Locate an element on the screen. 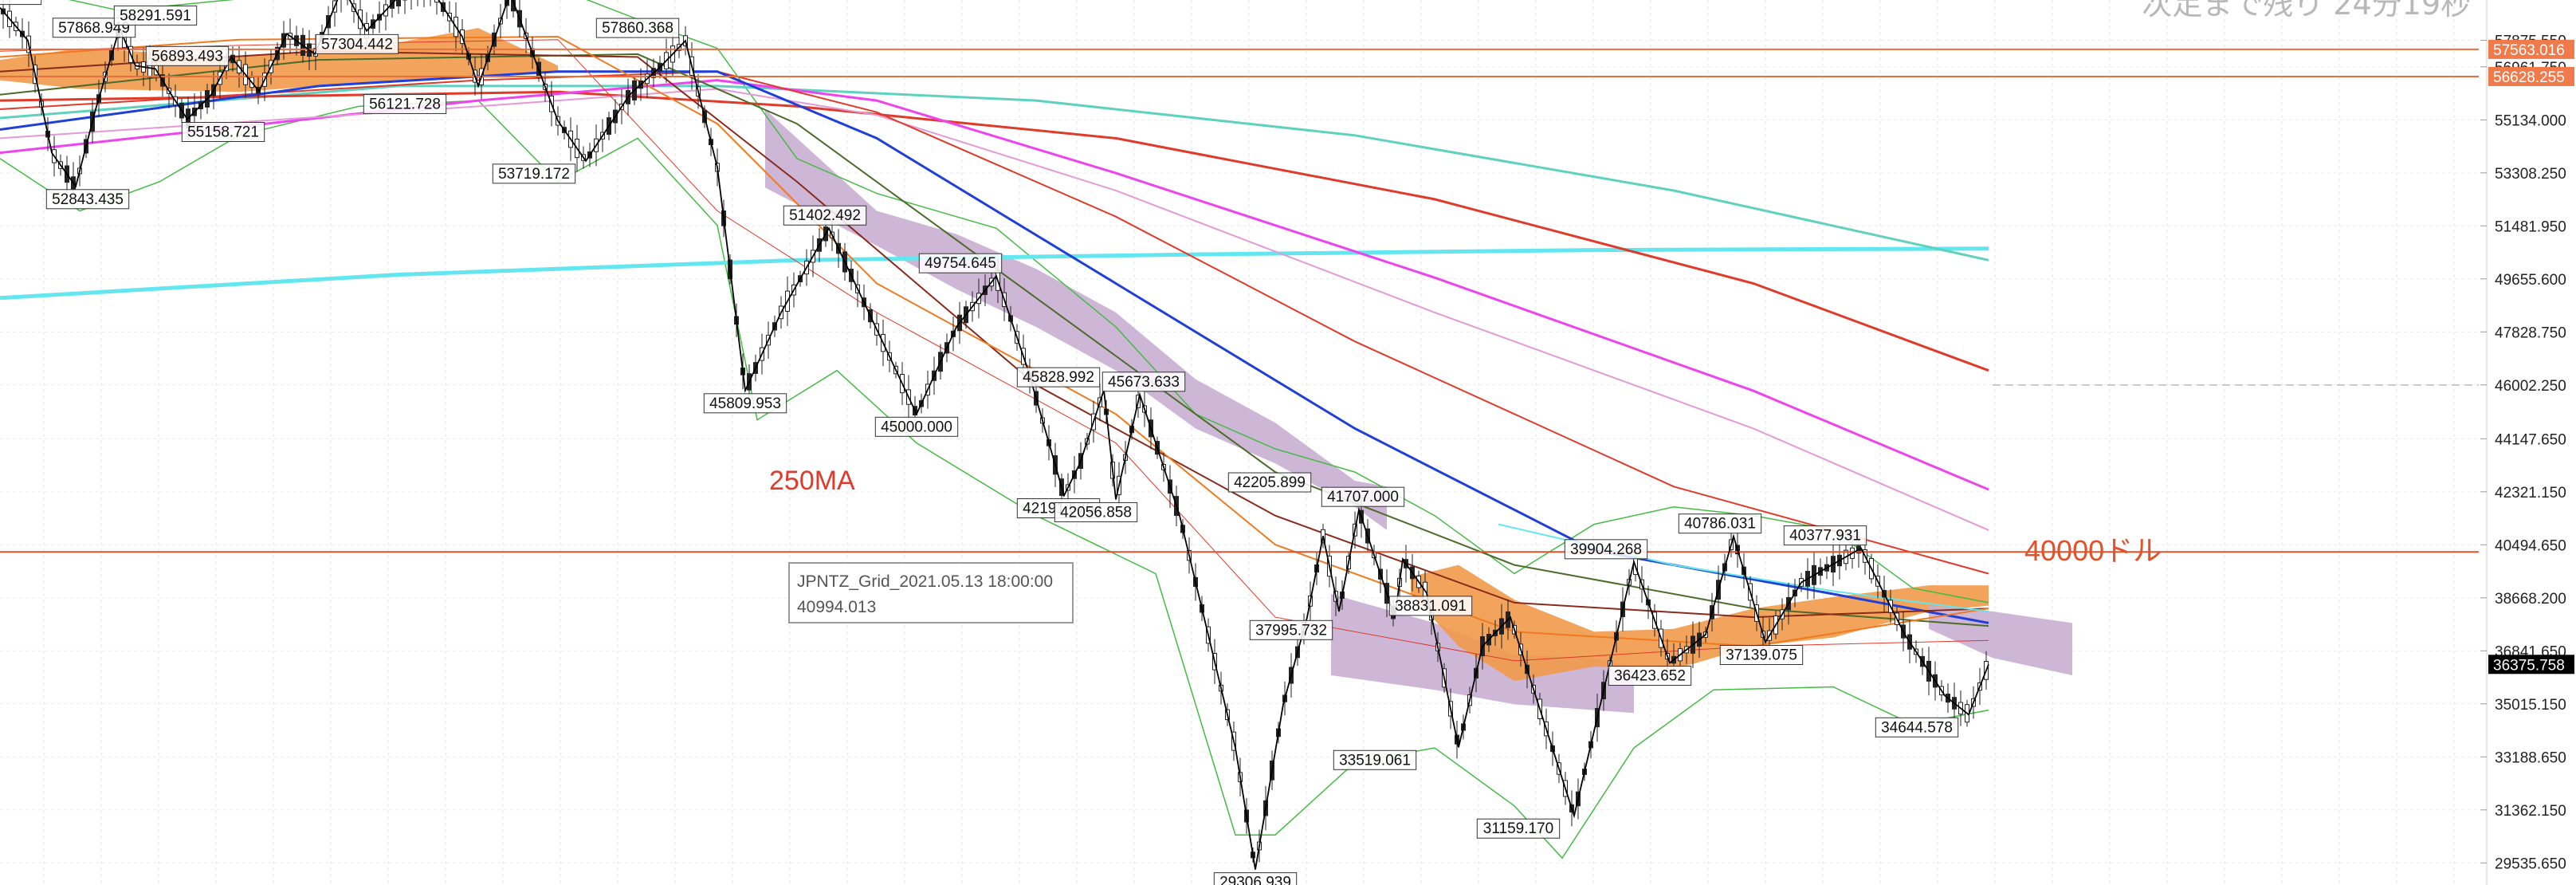 Image resolution: width=2576 pixels, height=885 pixels. swing-label: 34644.578 is located at coordinates (1917, 727).